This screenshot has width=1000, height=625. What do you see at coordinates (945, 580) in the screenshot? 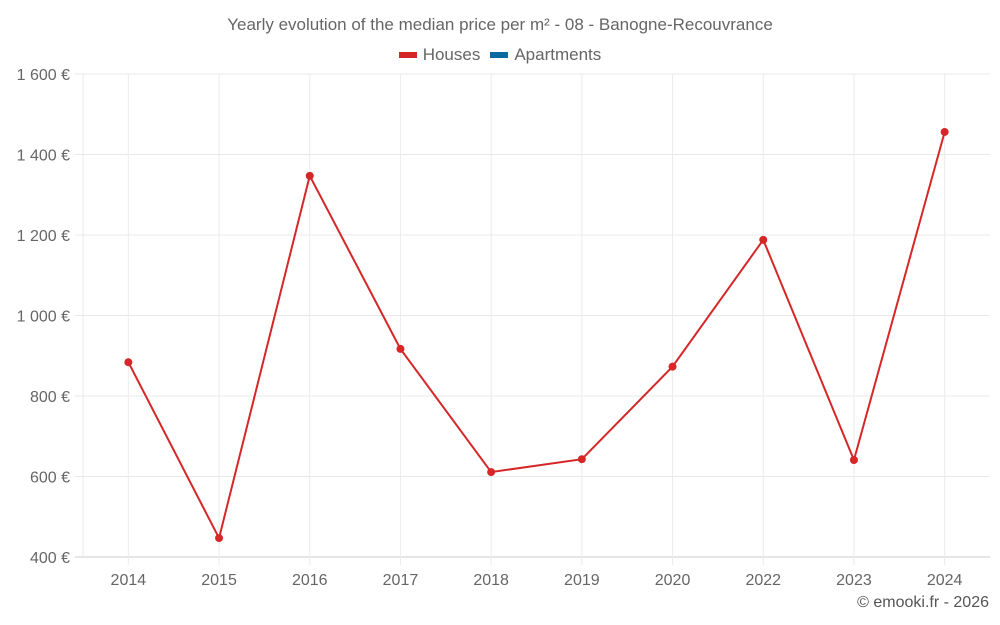
I see `x-tick-label: 2024` at bounding box center [945, 580].